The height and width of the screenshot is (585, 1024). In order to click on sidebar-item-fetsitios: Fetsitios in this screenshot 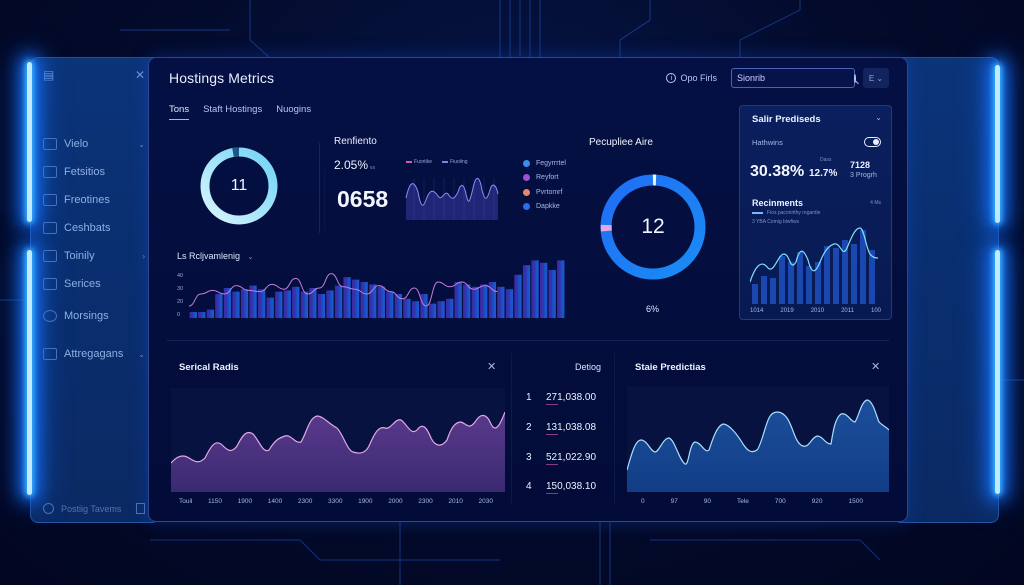, I will do `click(94, 172)`.